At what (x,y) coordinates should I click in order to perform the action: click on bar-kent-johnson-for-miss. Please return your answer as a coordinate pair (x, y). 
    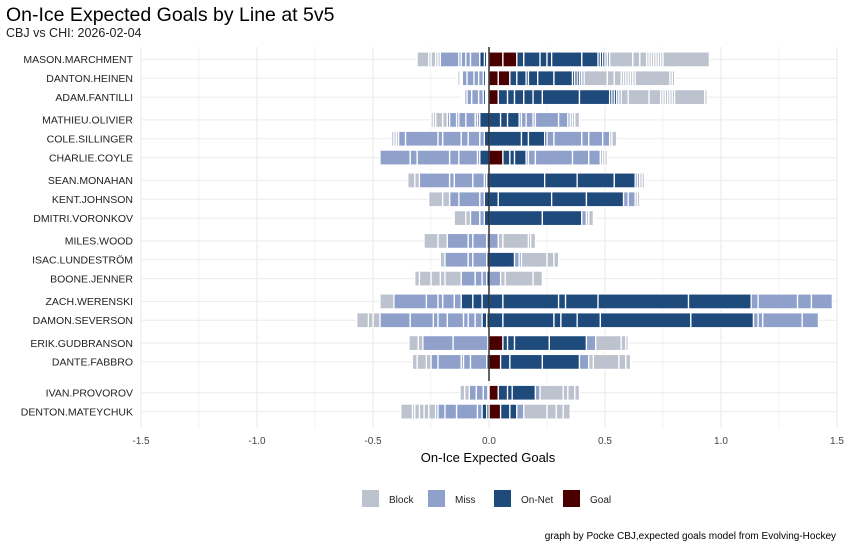
    Looking at the image, I should click on (625, 199).